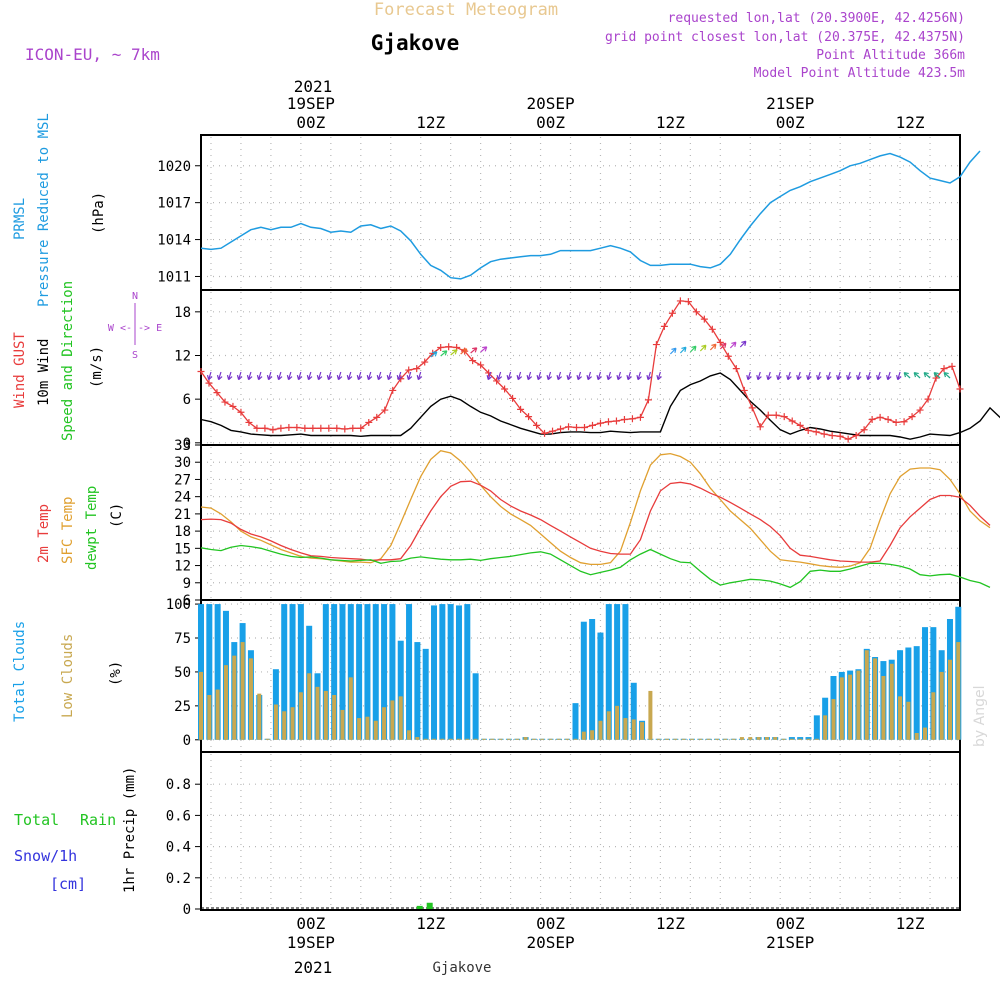 Image resolution: width=1000 pixels, height=1000 pixels. What do you see at coordinates (44, 372) in the screenshot?
I see `wind10-label: 10m Wind` at bounding box center [44, 372].